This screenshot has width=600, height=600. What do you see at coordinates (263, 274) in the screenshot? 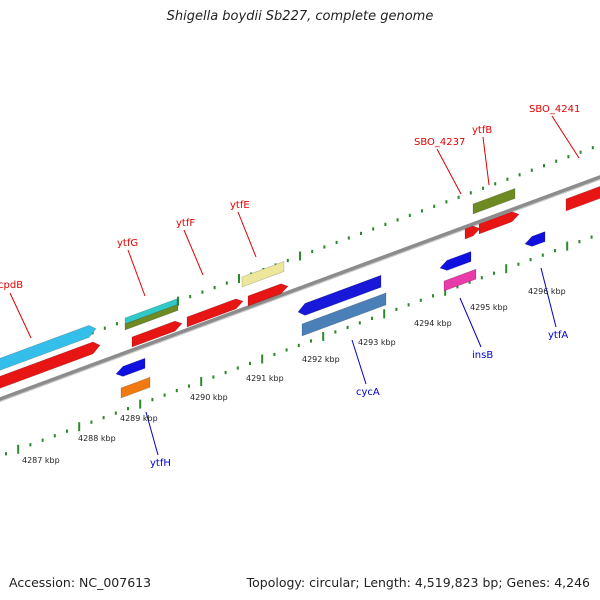
I see `ytfE-arrow` at bounding box center [263, 274].